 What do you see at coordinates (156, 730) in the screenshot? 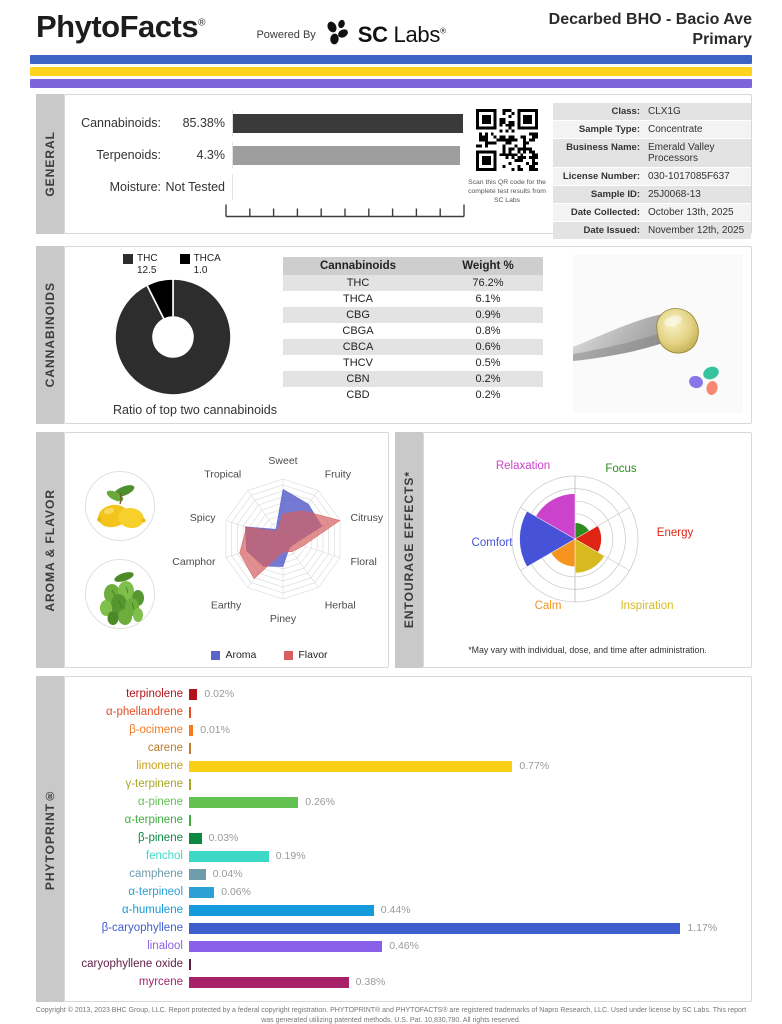
I see `terpene-name: β-ocimene` at bounding box center [156, 730].